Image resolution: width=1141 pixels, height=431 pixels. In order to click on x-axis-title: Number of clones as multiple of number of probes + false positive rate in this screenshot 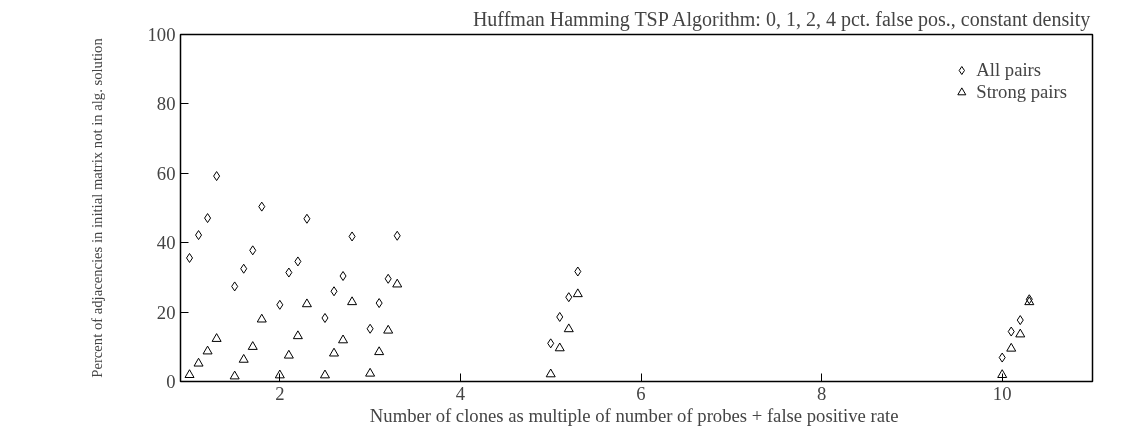, I will do `click(634, 415)`.